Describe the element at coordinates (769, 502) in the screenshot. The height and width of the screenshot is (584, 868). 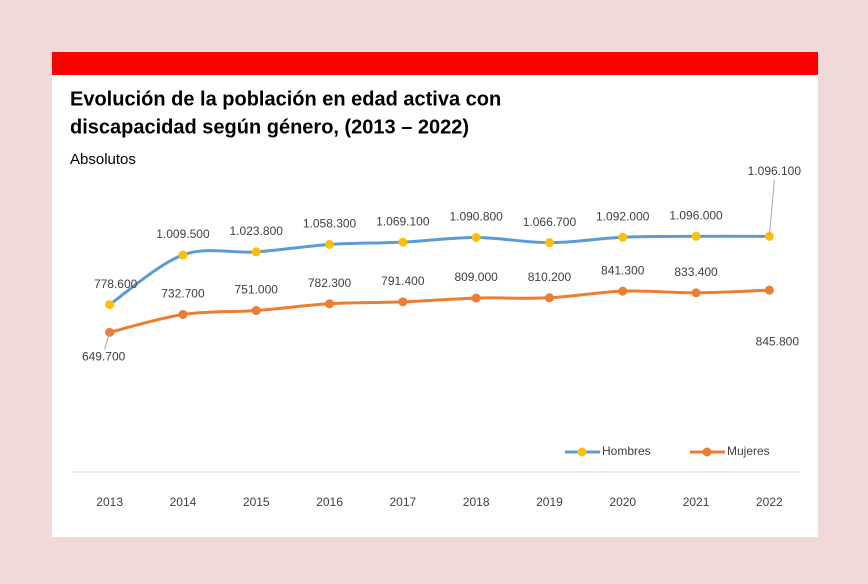
I see `x-tick-label: 2022` at that location.